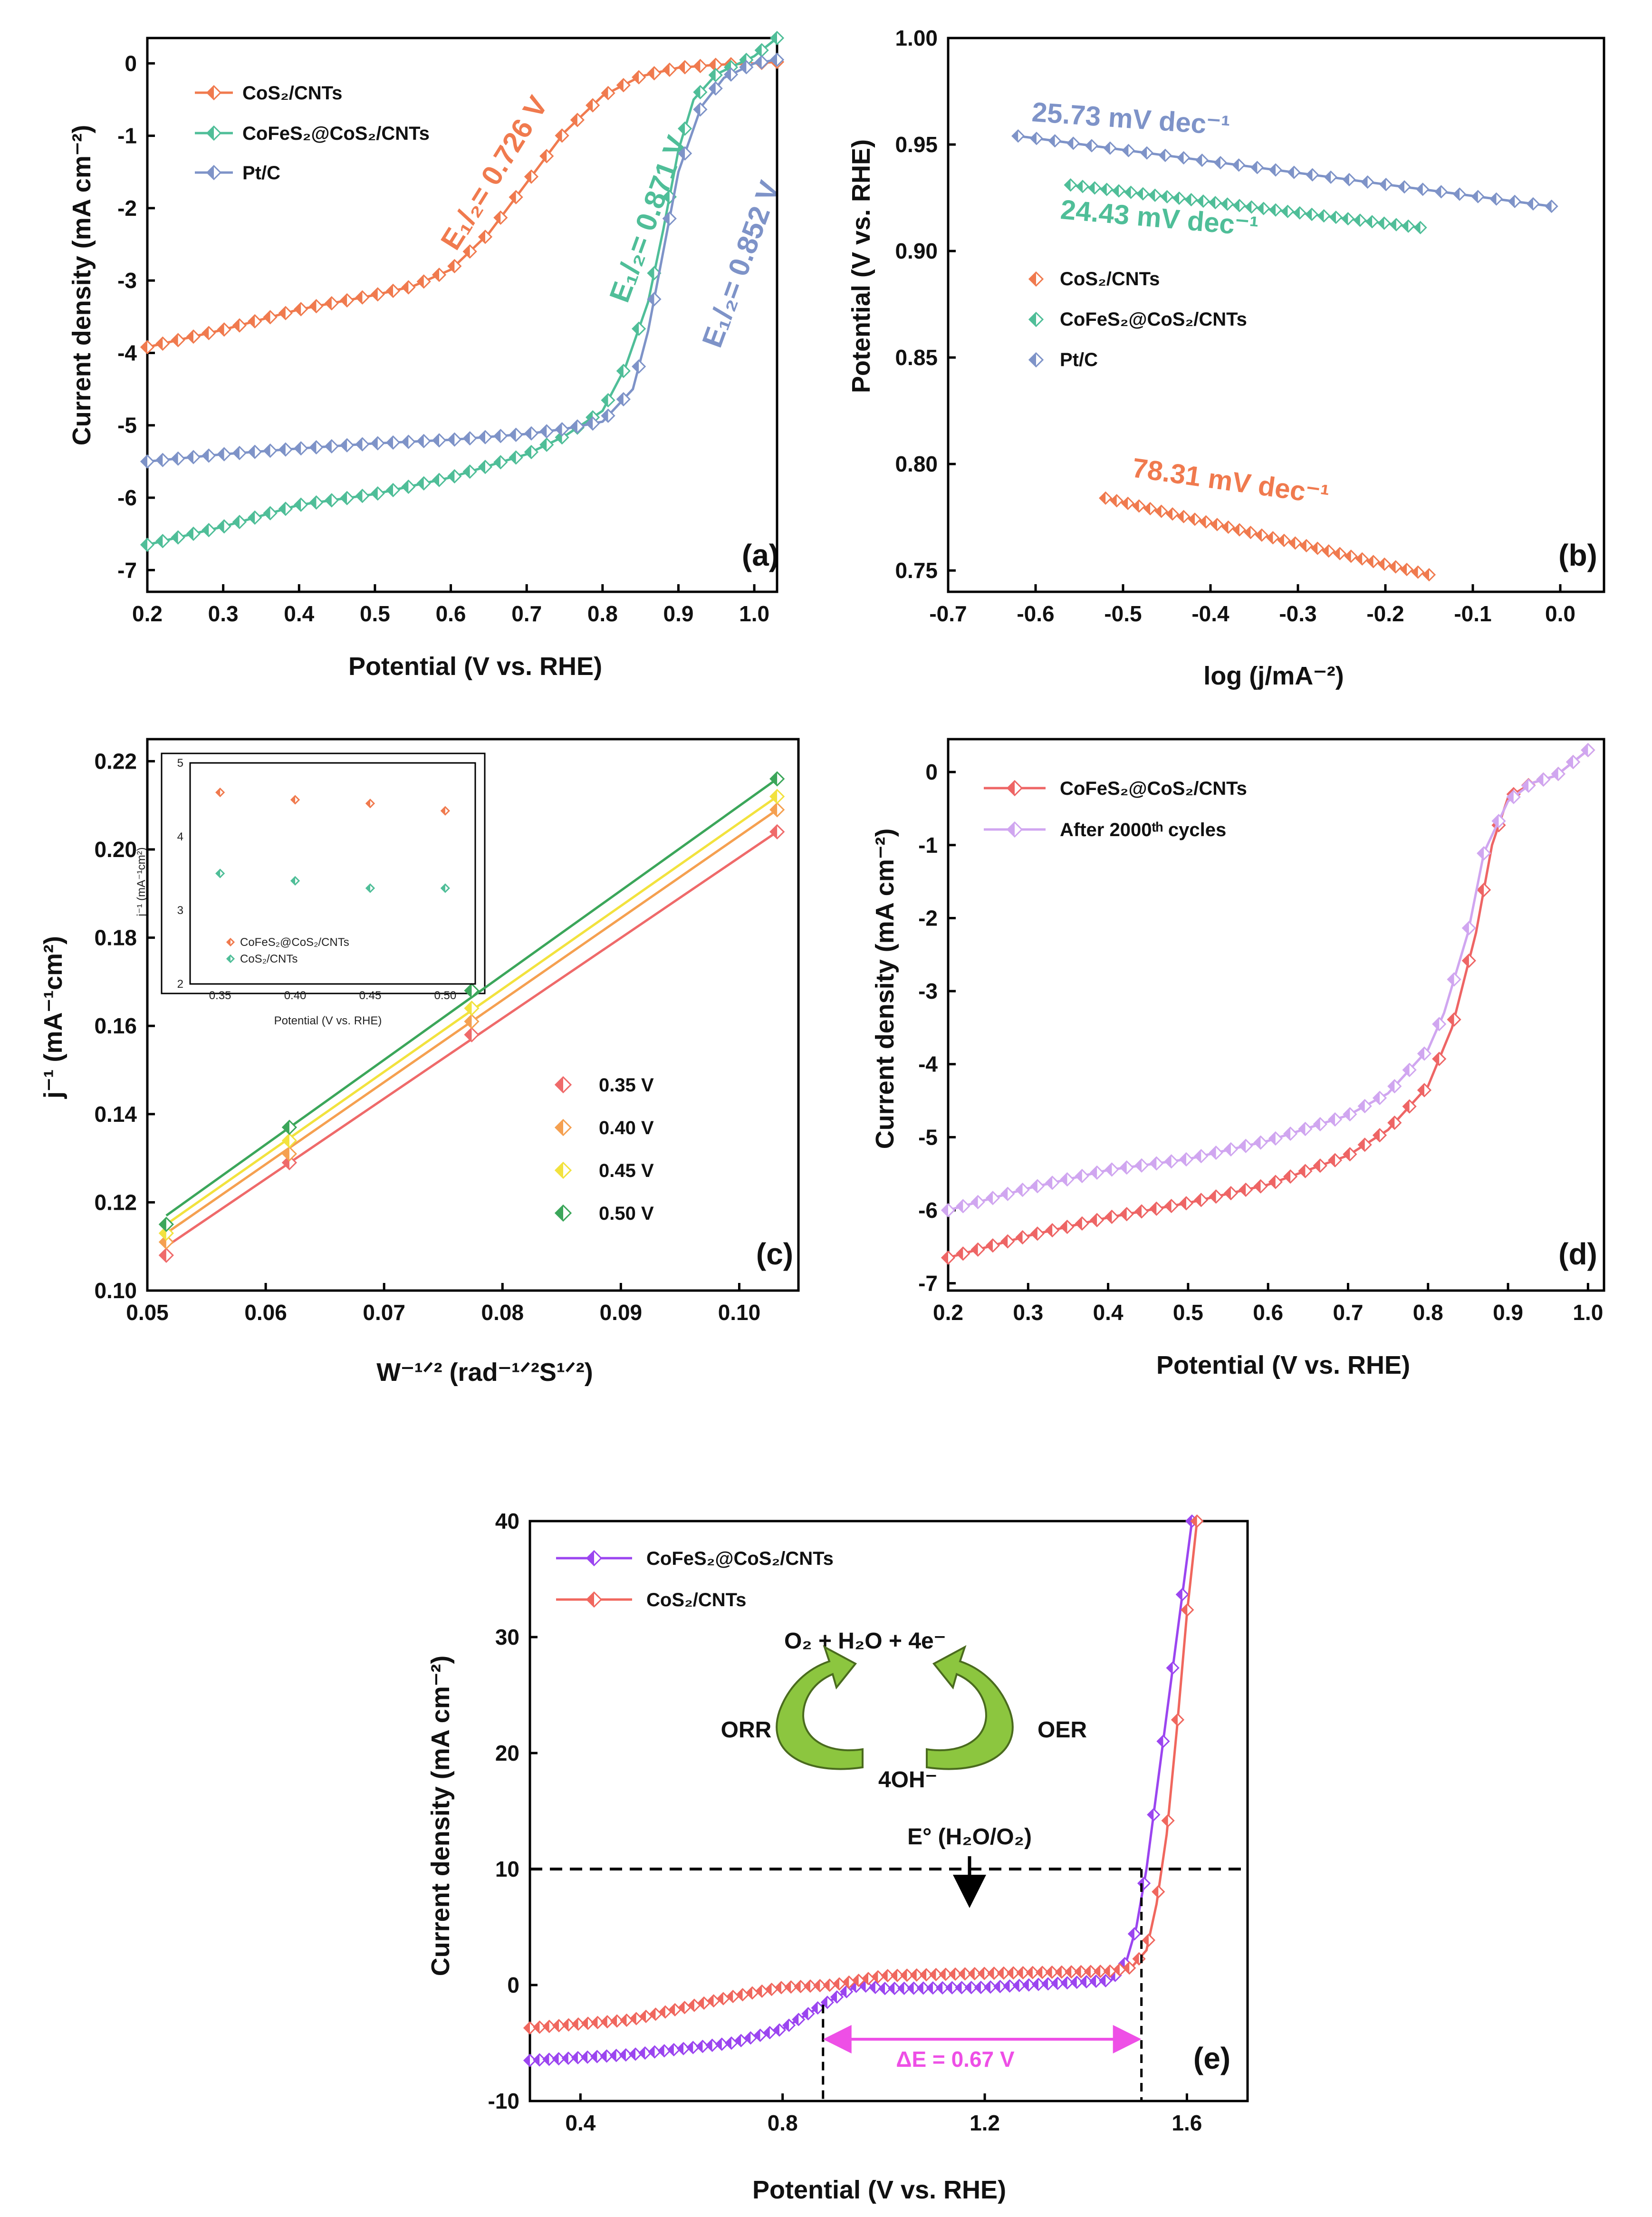 This screenshot has height=2217, width=1652. What do you see at coordinates (223, 613) in the screenshot?
I see `x-tick-label-a: 0.3` at bounding box center [223, 613].